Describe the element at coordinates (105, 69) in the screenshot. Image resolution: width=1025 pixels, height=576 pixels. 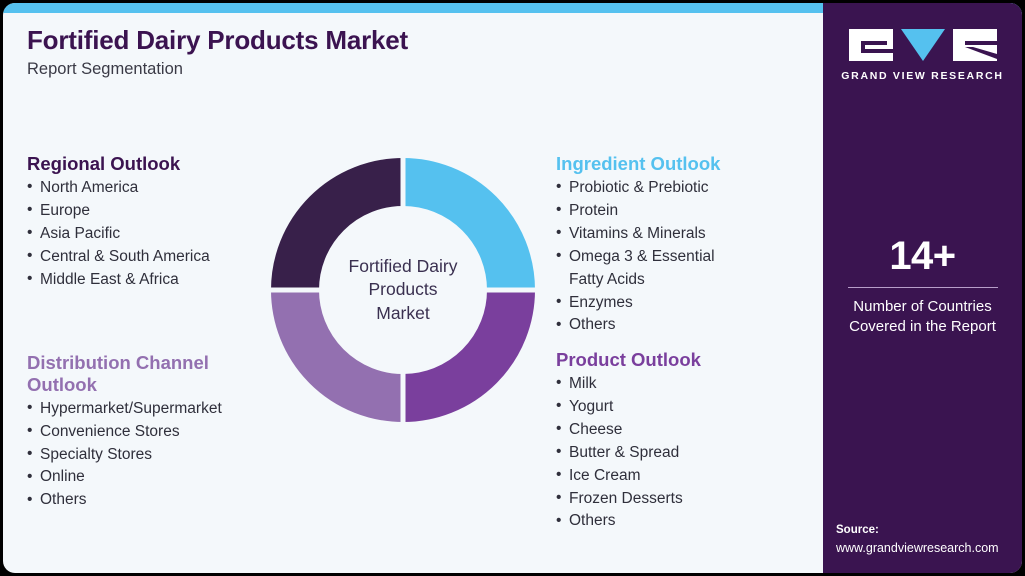
I see `page-subtitle: Report Segmentation` at that location.